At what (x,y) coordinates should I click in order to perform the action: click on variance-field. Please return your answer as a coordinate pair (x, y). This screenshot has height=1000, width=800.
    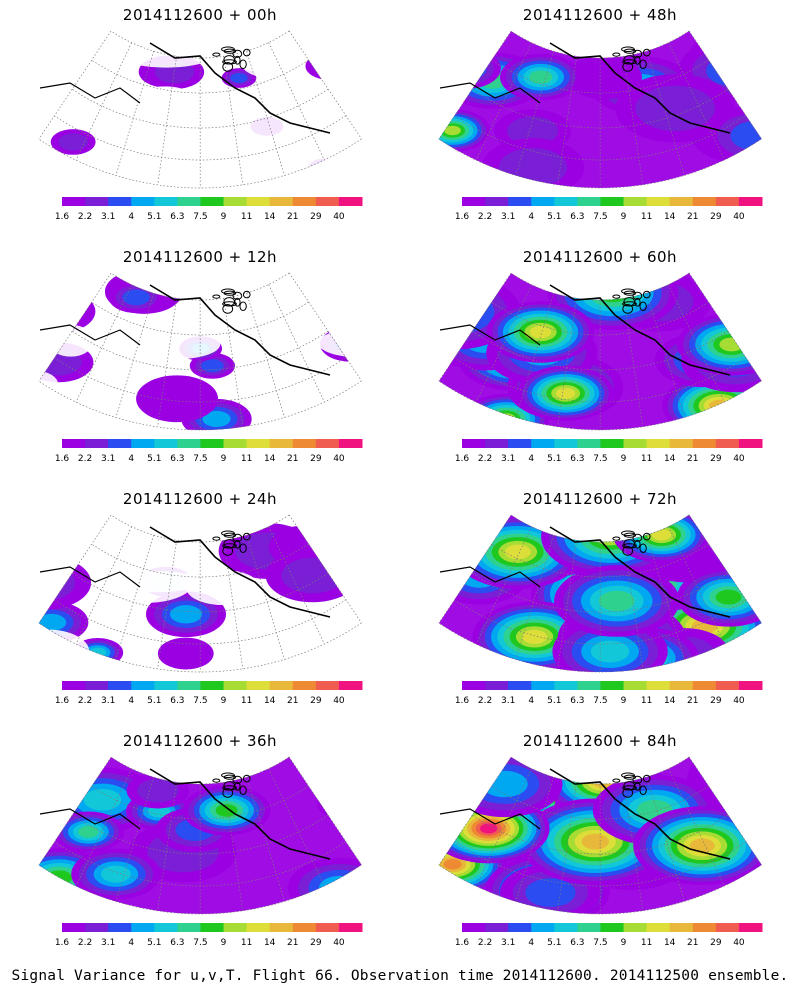
    Looking at the image, I should click on (200, 593).